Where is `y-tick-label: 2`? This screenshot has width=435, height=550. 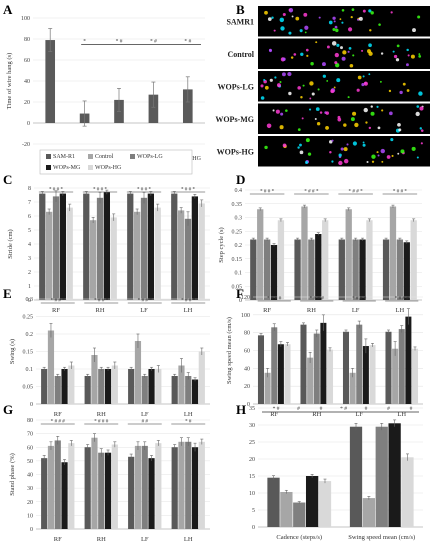
y-tick-label: 2 is located at coordinates (29, 273).